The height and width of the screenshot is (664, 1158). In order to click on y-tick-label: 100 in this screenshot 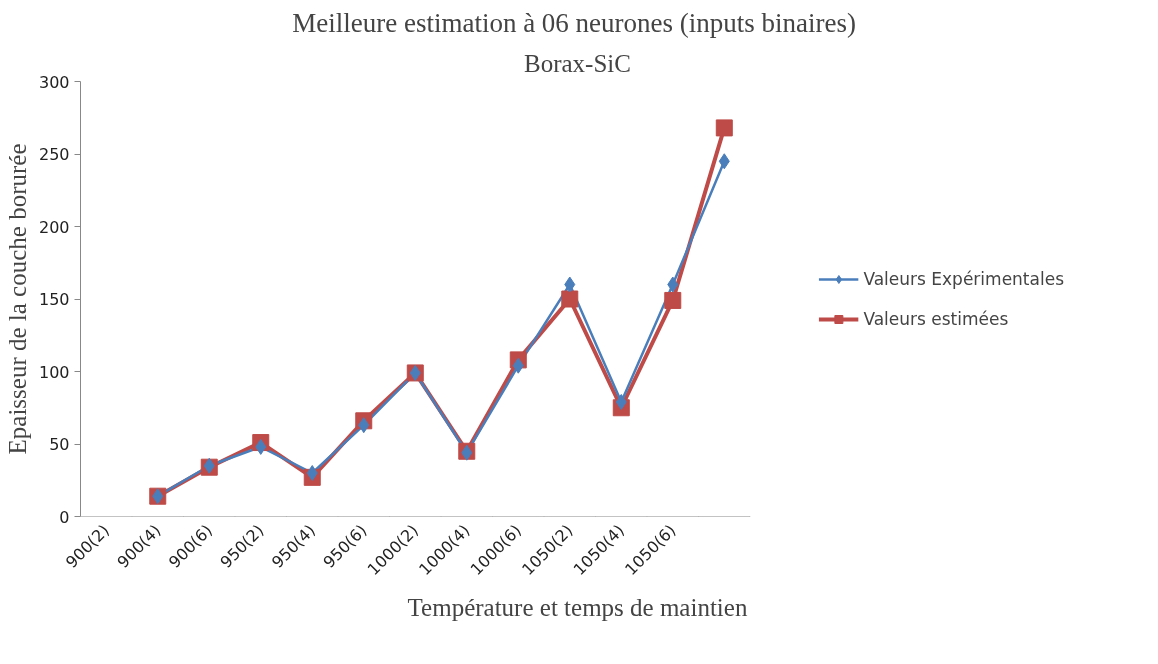, I will do `click(54, 372)`.